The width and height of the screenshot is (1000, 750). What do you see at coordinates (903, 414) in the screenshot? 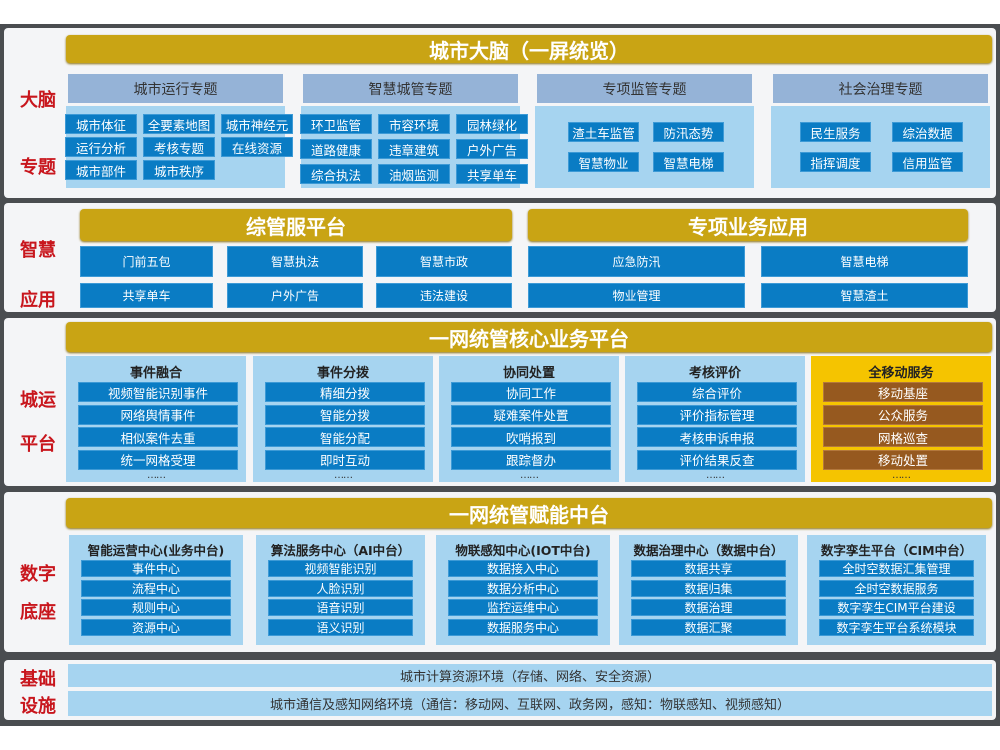
I see `core-item: 公众服务` at bounding box center [903, 414].